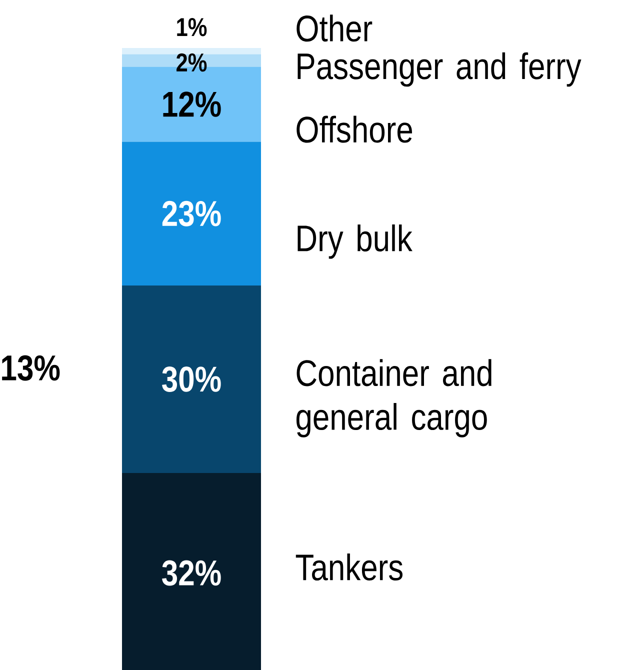  Describe the element at coordinates (334, 28) in the screenshot. I see `series-label: Other` at that location.